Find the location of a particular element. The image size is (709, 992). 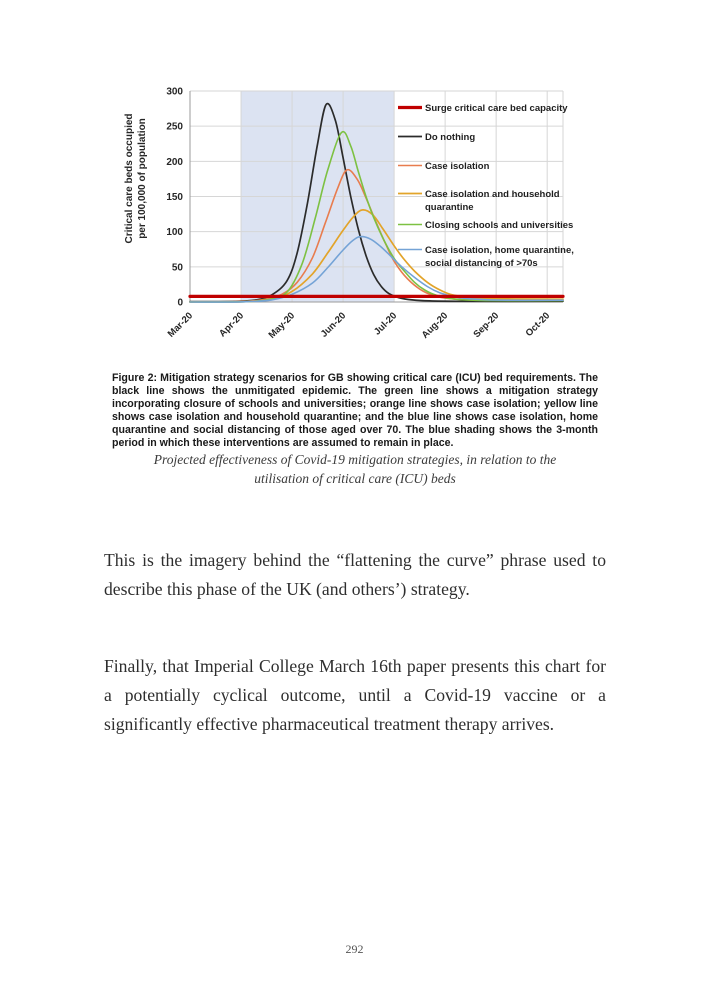

legend-label-case-isolation-home-quarantine-70s: social distancing of >70s is located at coordinates (481, 263).